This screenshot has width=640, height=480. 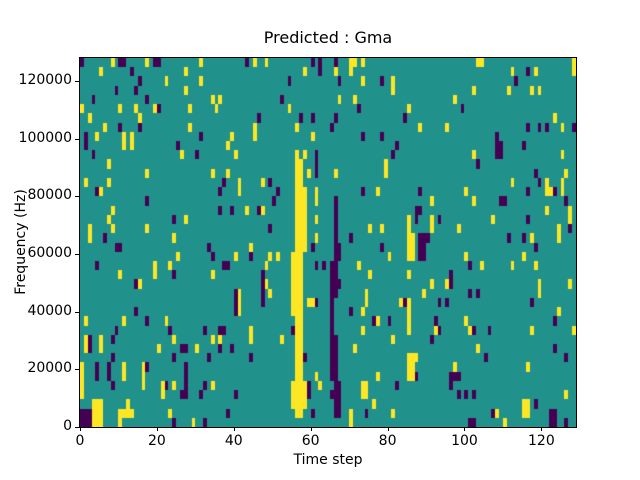 I want to click on y-axis-label: Frequency (Hz), so click(x=21, y=242).